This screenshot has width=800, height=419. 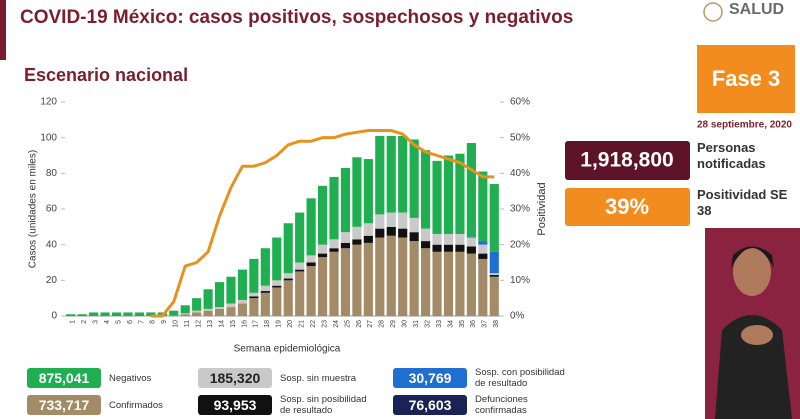 I want to click on y2-axis-label: Positividad, so click(x=542, y=208).